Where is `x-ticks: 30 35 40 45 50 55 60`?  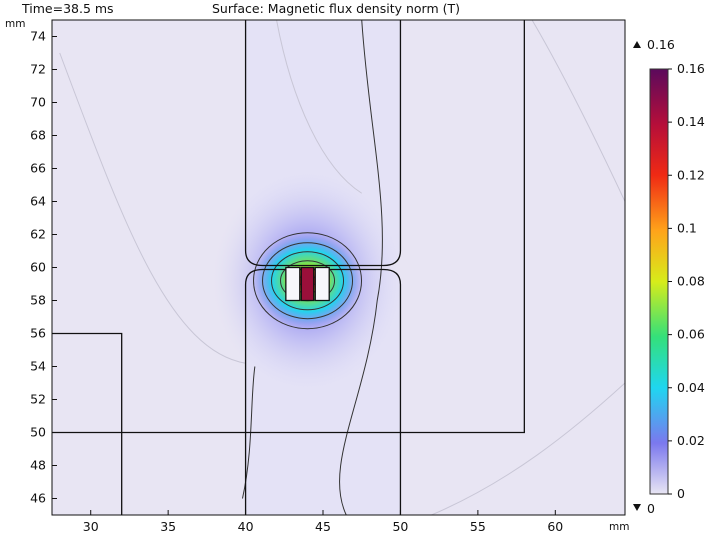
x-ticks: 30 35 40 45 50 55 60 is located at coordinates (323, 522).